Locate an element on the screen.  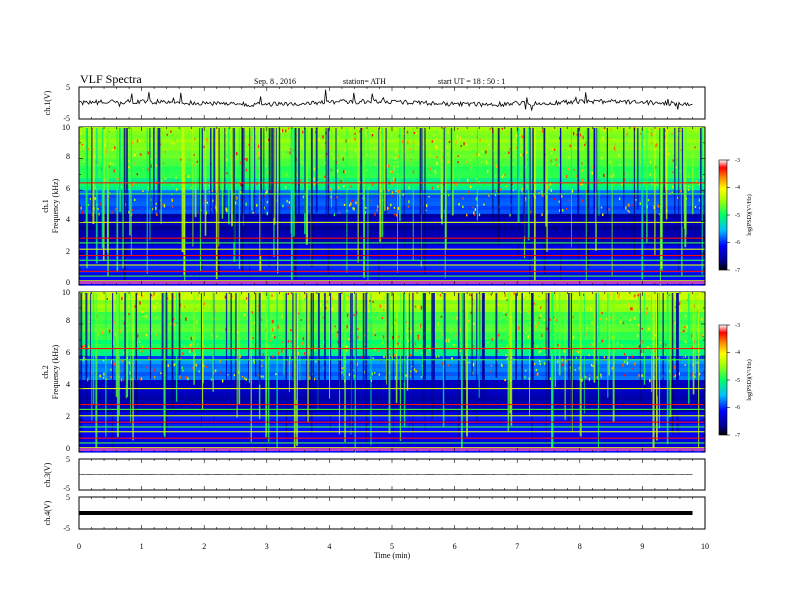
ch1-colorbar-tick-m7: -7 is located at coordinates (737, 271).